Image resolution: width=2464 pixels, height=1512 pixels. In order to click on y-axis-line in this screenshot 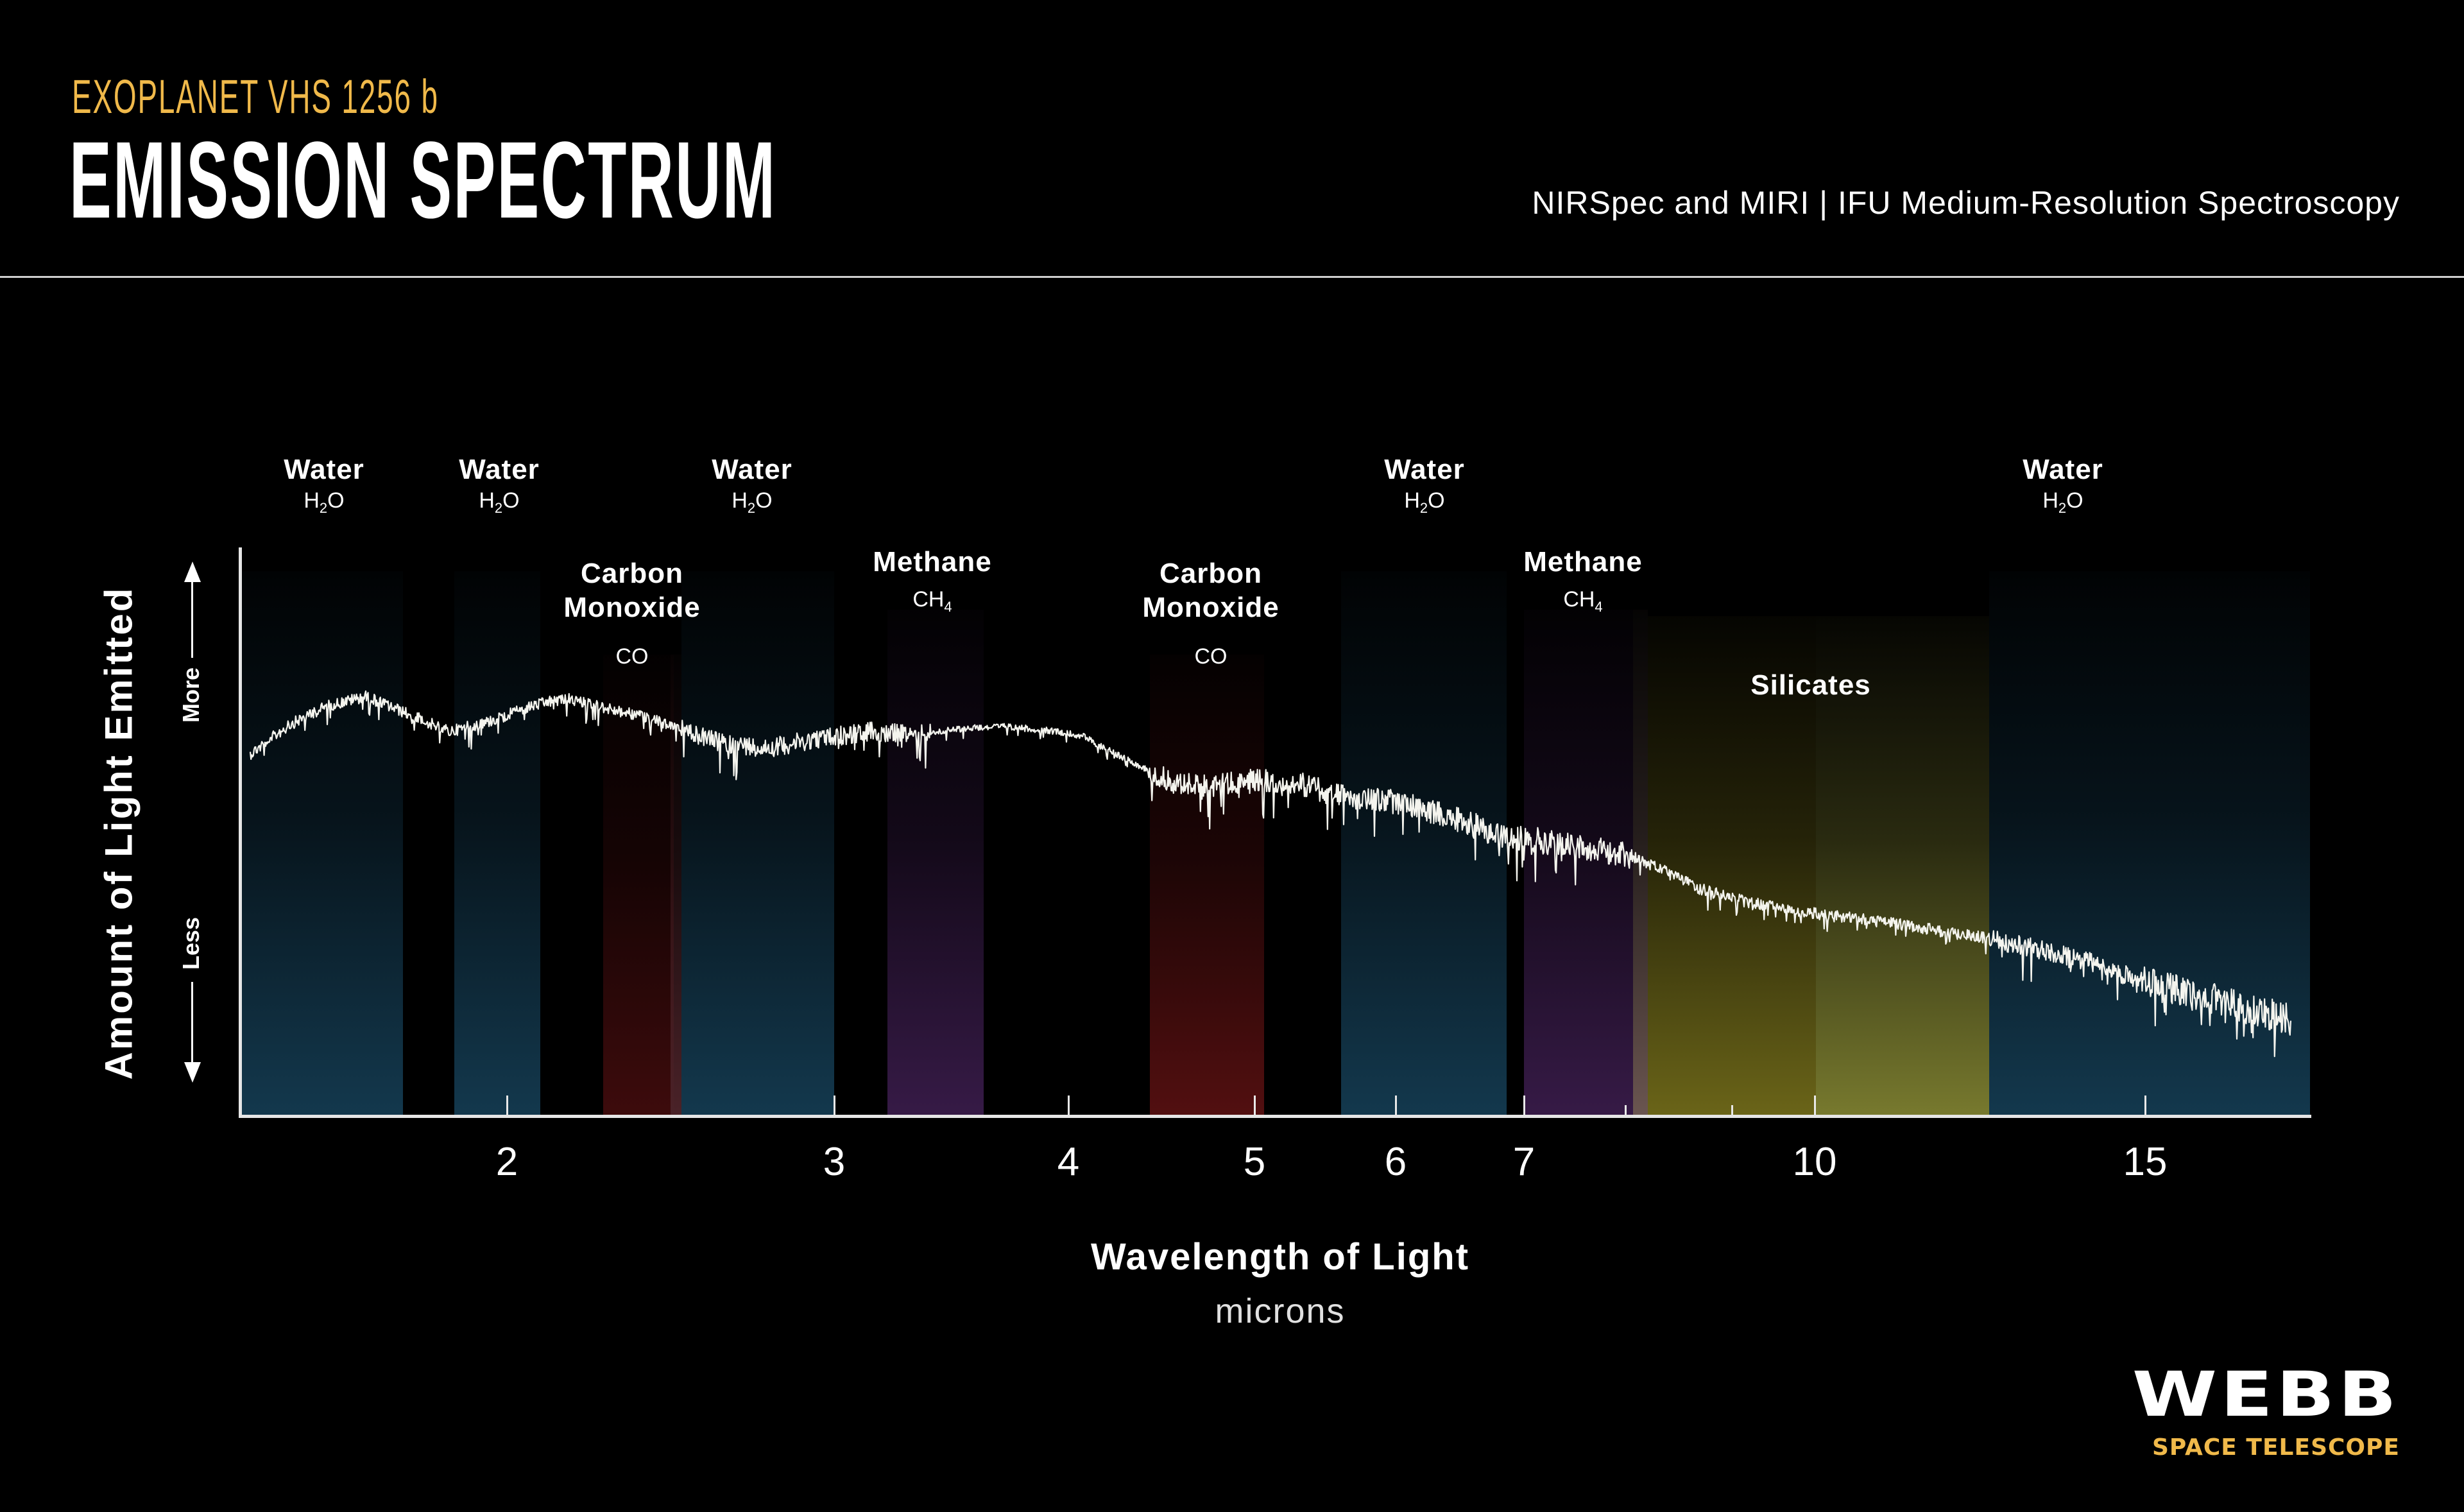, I will do `click(241, 832)`.